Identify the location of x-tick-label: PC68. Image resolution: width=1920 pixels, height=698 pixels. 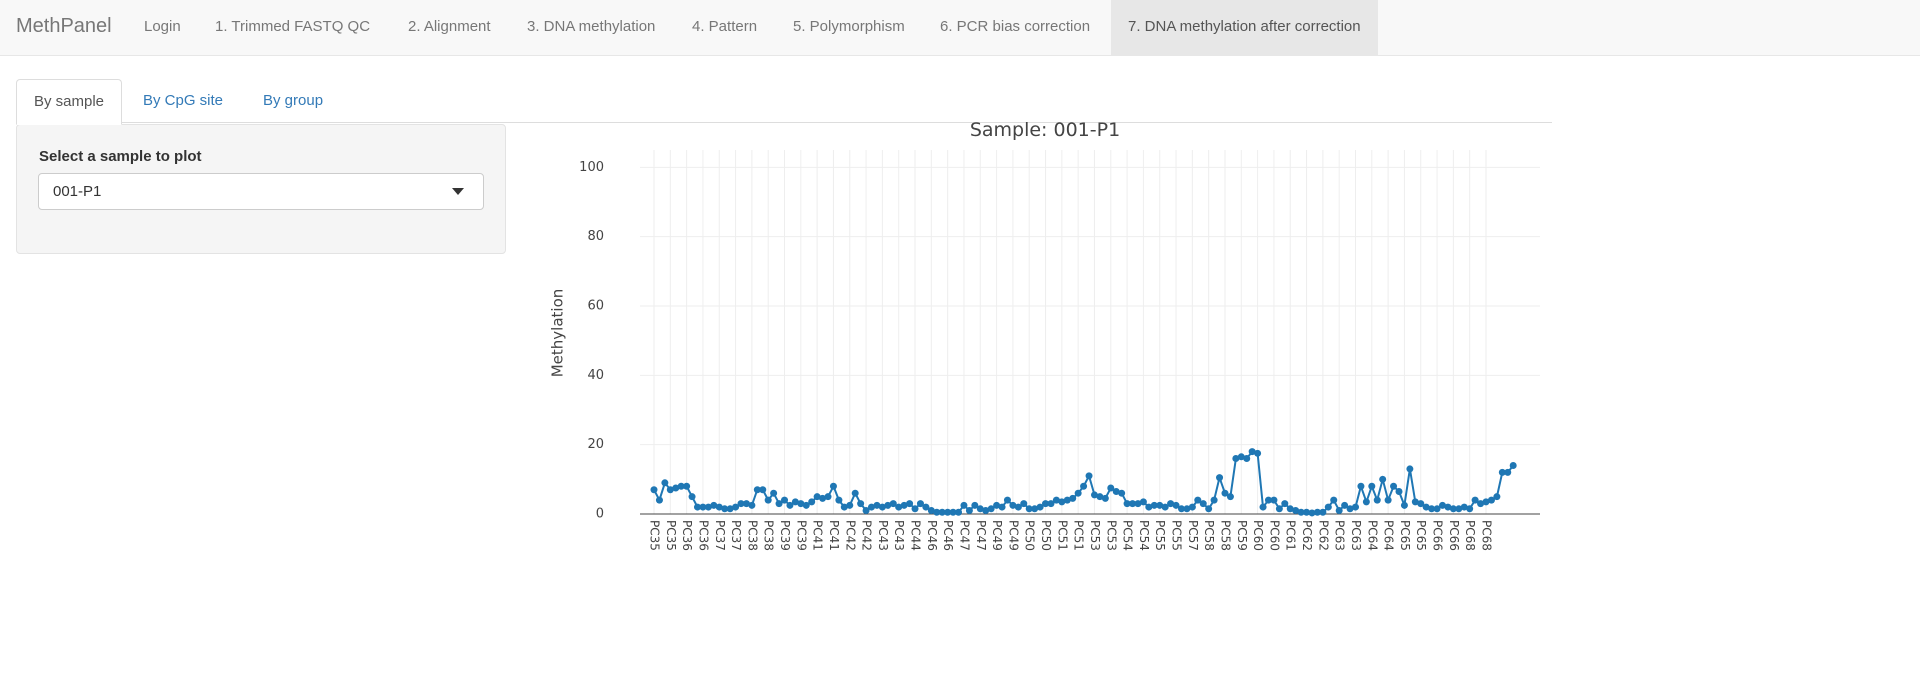
(1470, 535).